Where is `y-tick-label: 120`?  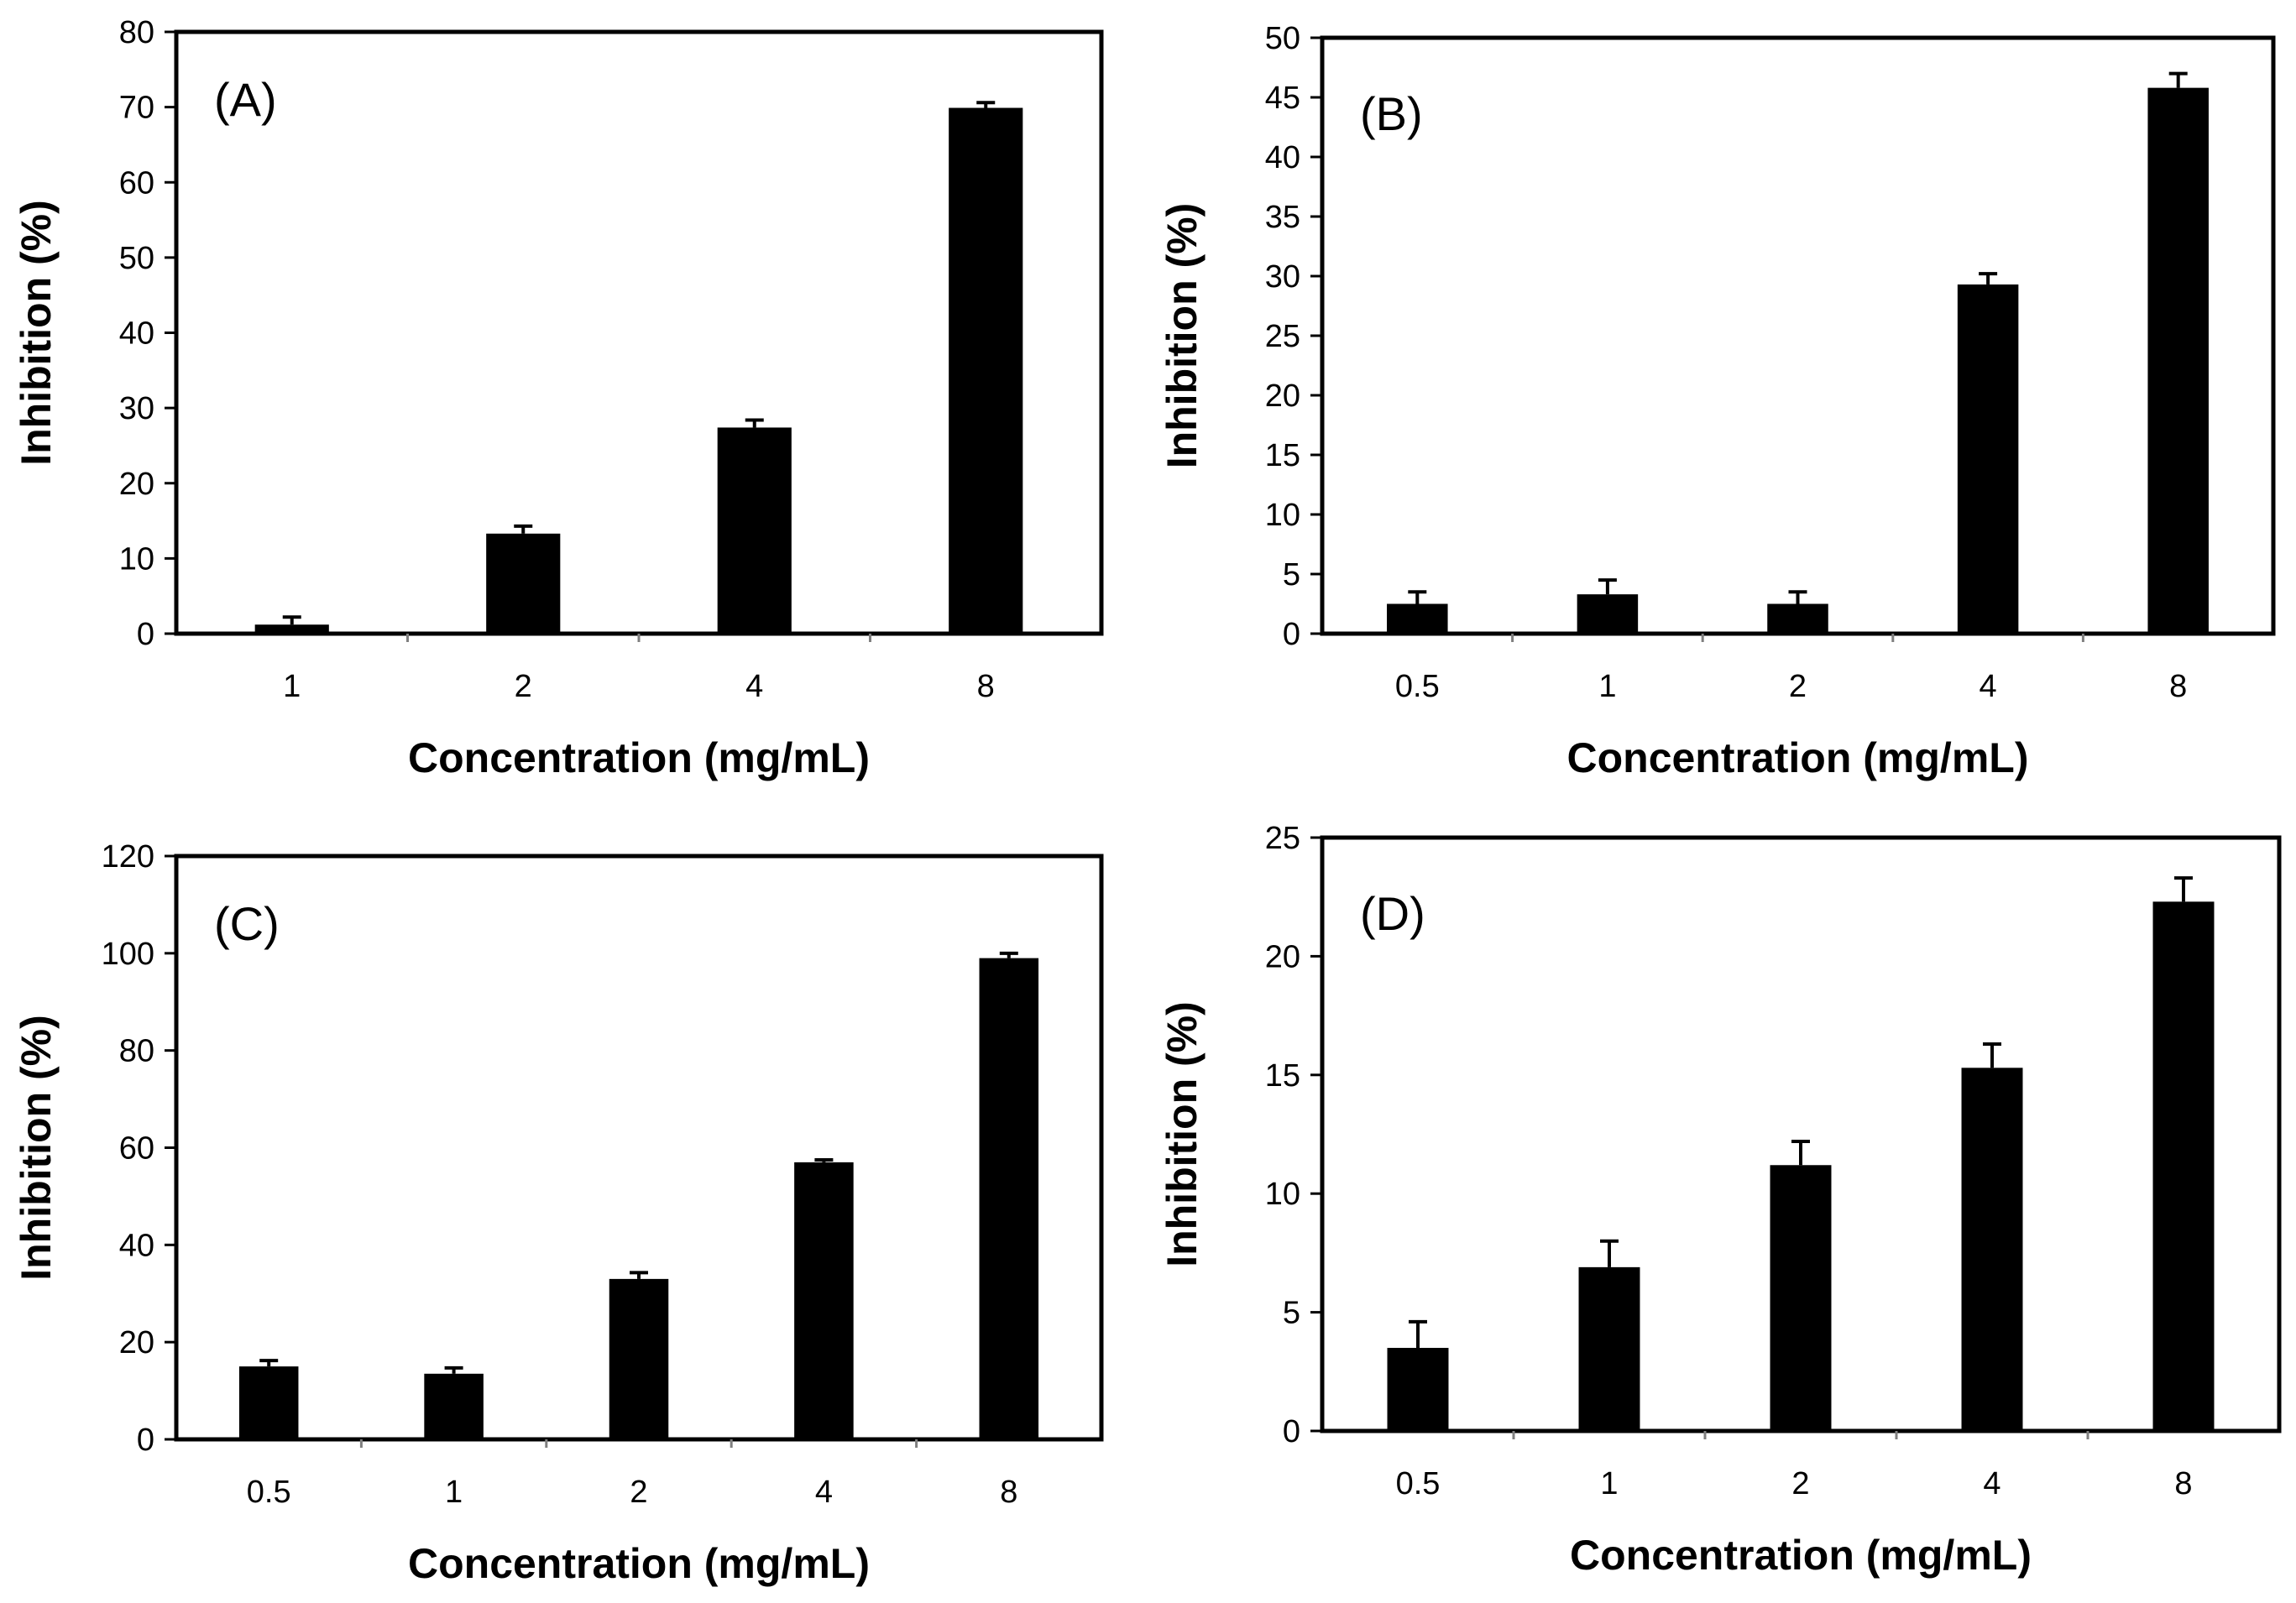 y-tick-label: 120 is located at coordinates (128, 857).